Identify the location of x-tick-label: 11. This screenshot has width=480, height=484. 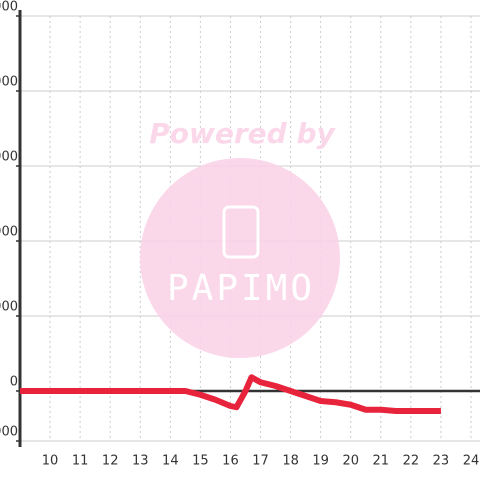
(80, 461).